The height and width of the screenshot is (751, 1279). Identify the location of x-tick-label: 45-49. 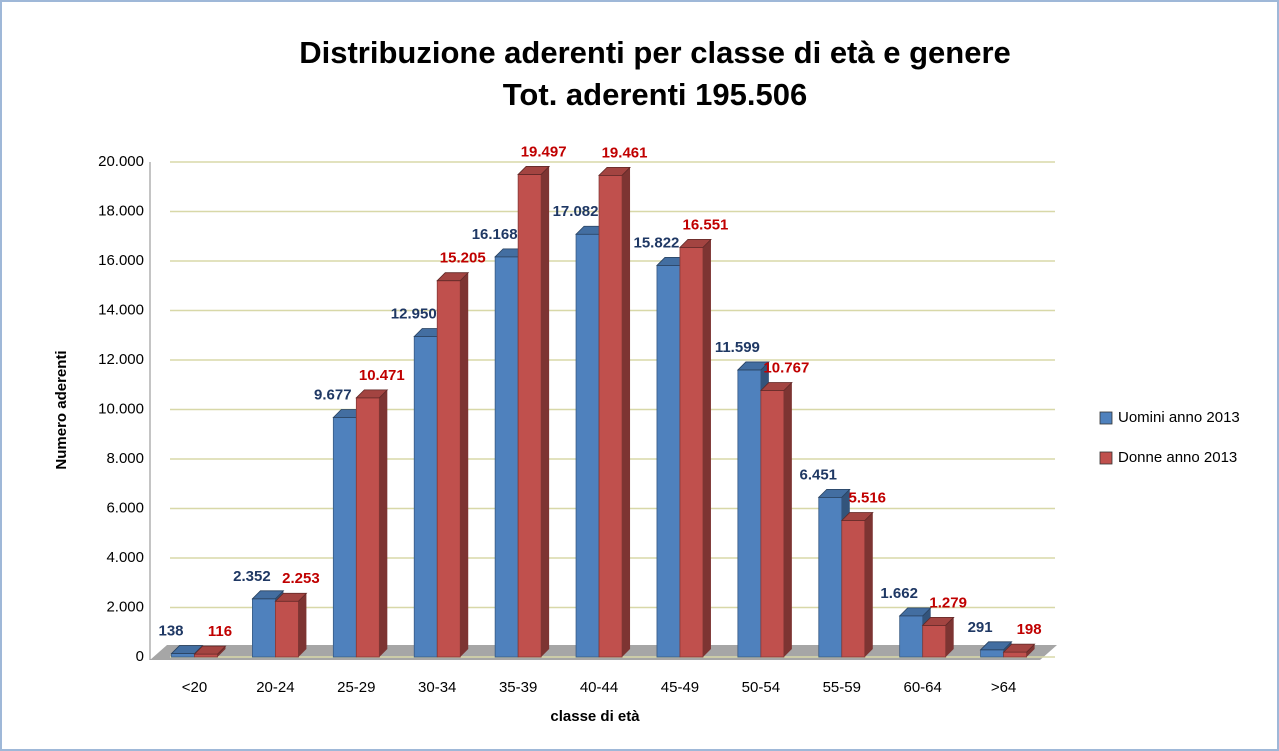
(680, 687).